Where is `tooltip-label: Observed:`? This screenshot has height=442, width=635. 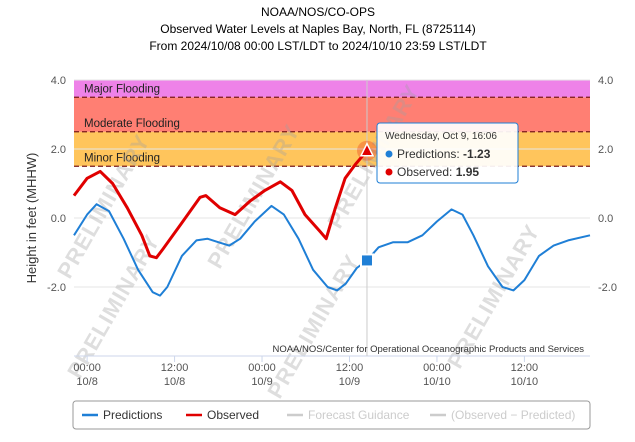 tooltip-label: Observed: is located at coordinates (424, 172).